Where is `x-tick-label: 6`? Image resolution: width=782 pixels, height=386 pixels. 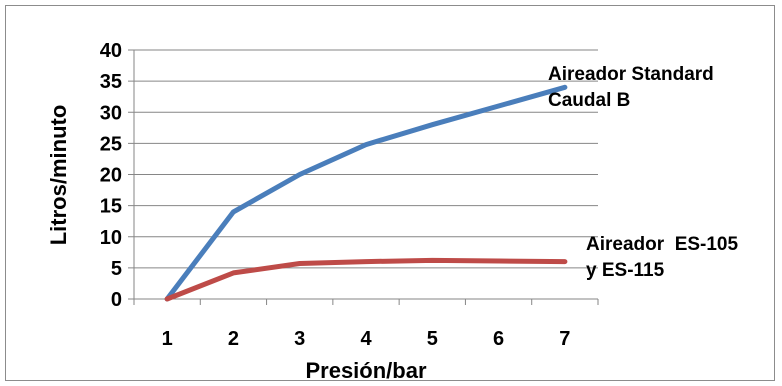 x-tick-label: 6 is located at coordinates (498, 339).